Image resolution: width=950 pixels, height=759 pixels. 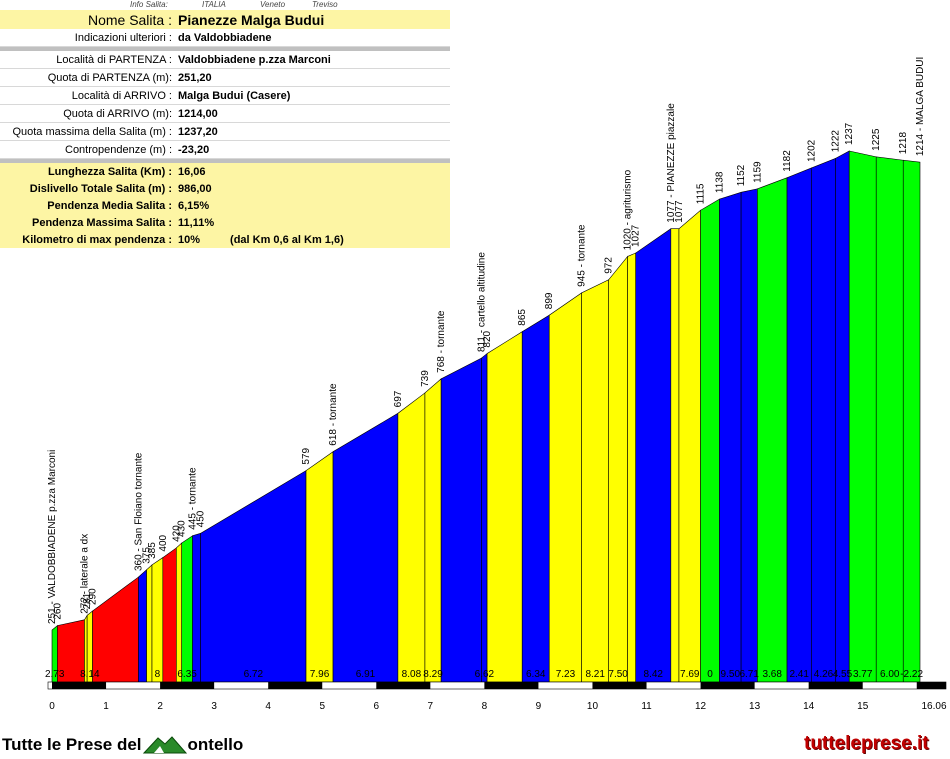 I want to click on gradient-label: -2.22, so click(x=911, y=674).